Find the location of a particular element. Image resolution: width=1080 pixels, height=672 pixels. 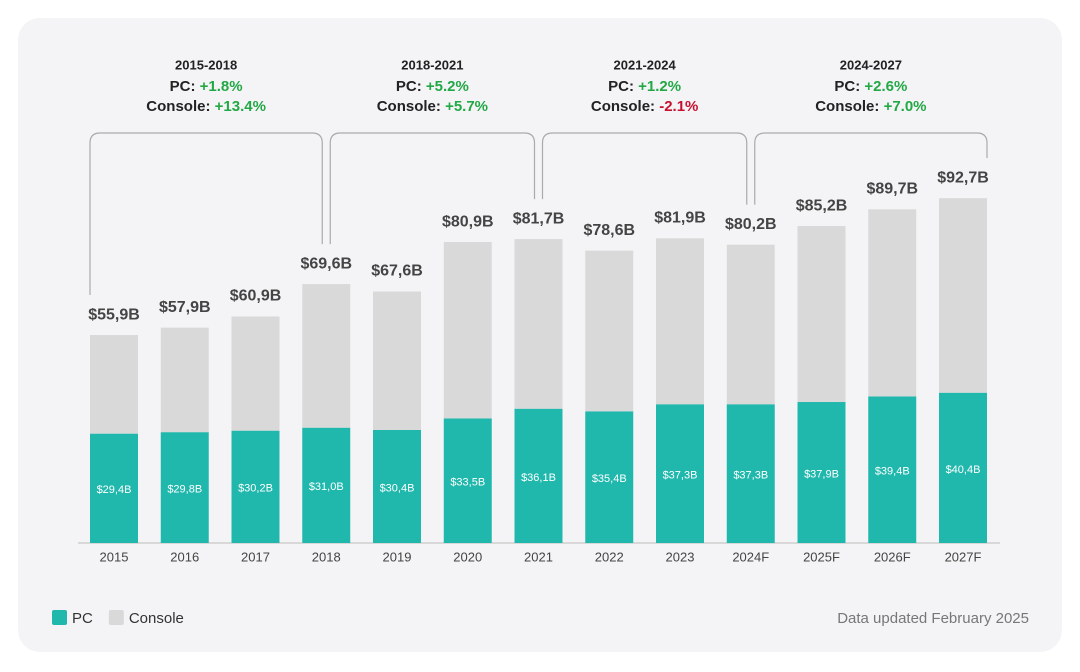

total-label: $89,7B is located at coordinates (892, 189).